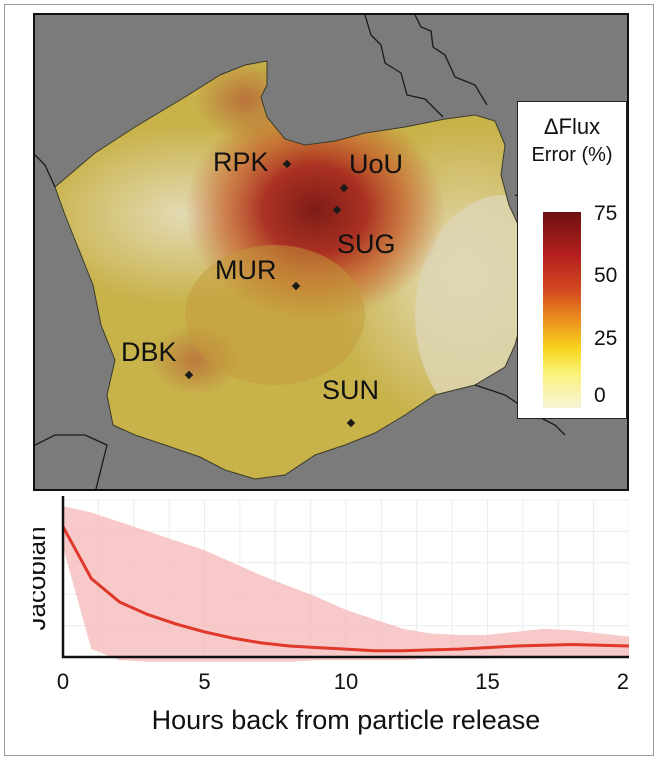 The width and height of the screenshot is (660, 765). What do you see at coordinates (246, 270) in the screenshot?
I see `site-label-mur: MUR` at bounding box center [246, 270].